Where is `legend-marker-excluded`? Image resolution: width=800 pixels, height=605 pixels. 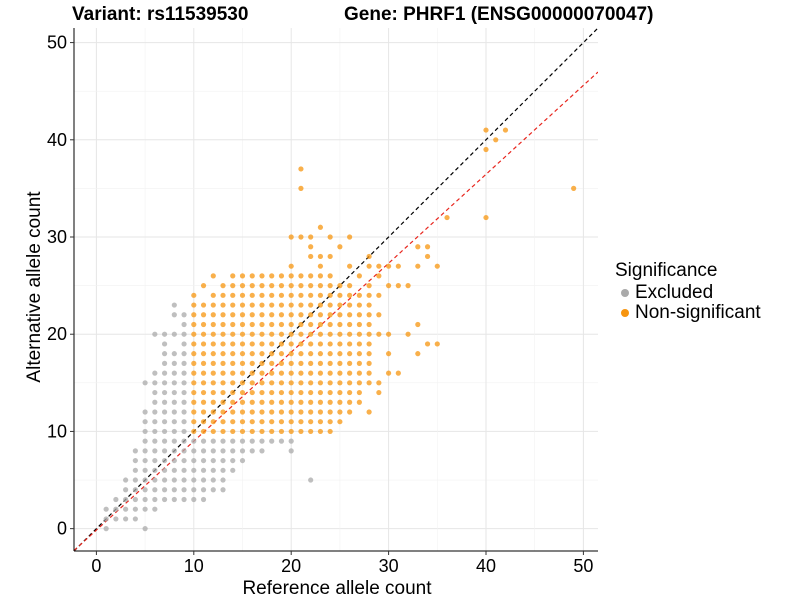
legend-marker-excluded is located at coordinates (625, 293).